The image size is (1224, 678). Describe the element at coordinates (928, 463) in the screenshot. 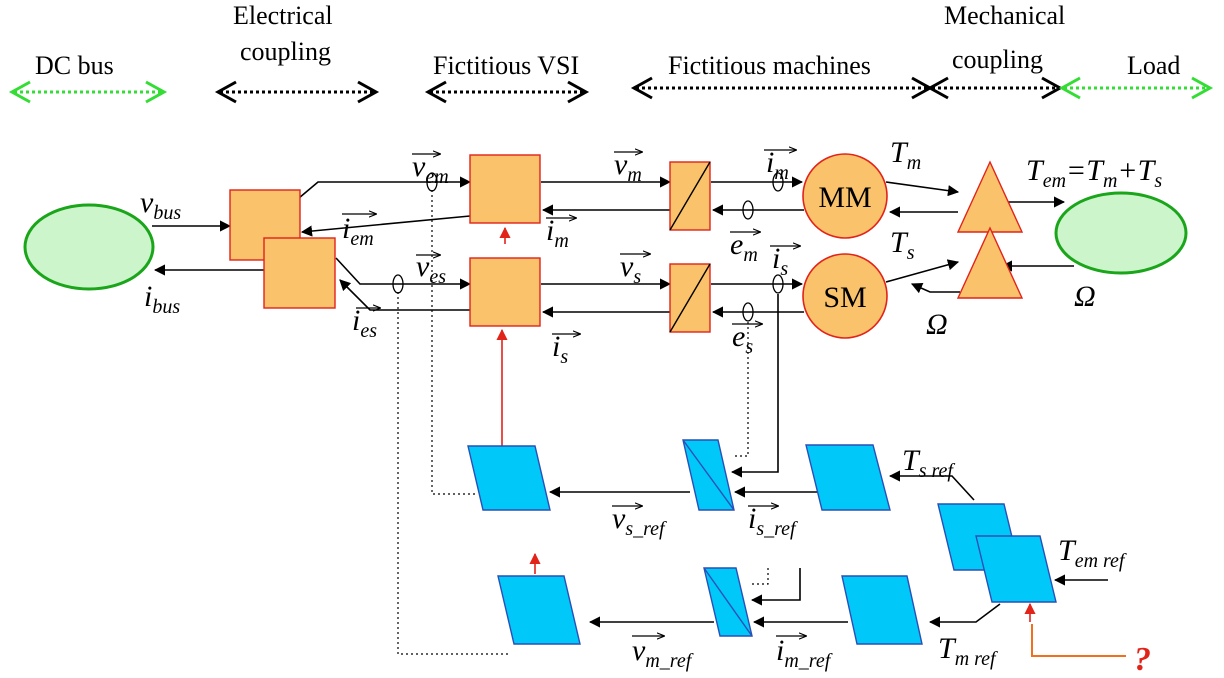

I see `label-t-s-ref: Ts ref` at that location.